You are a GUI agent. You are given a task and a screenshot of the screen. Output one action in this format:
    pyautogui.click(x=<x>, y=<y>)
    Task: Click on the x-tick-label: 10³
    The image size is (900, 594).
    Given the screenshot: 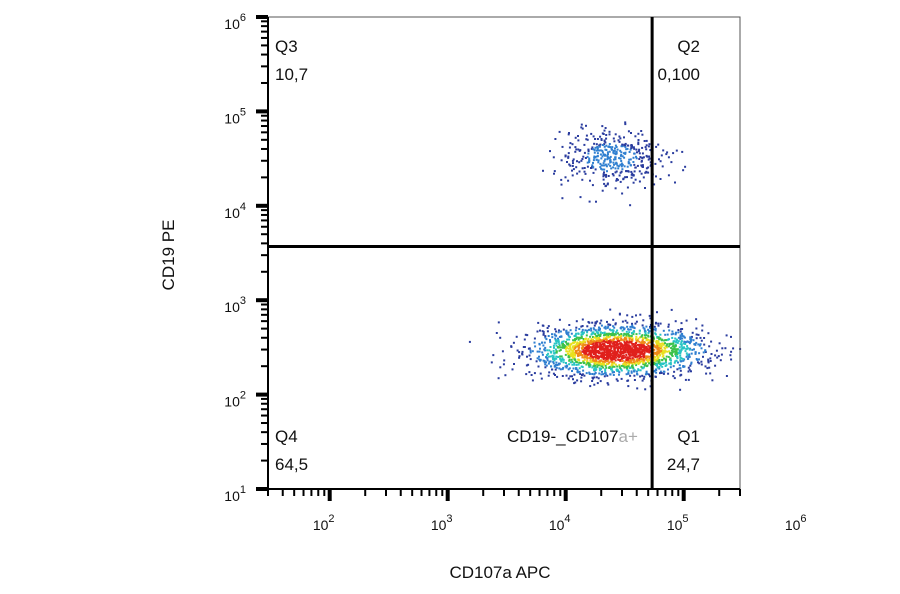 What is the action you would take?
    pyautogui.click(x=442, y=523)
    